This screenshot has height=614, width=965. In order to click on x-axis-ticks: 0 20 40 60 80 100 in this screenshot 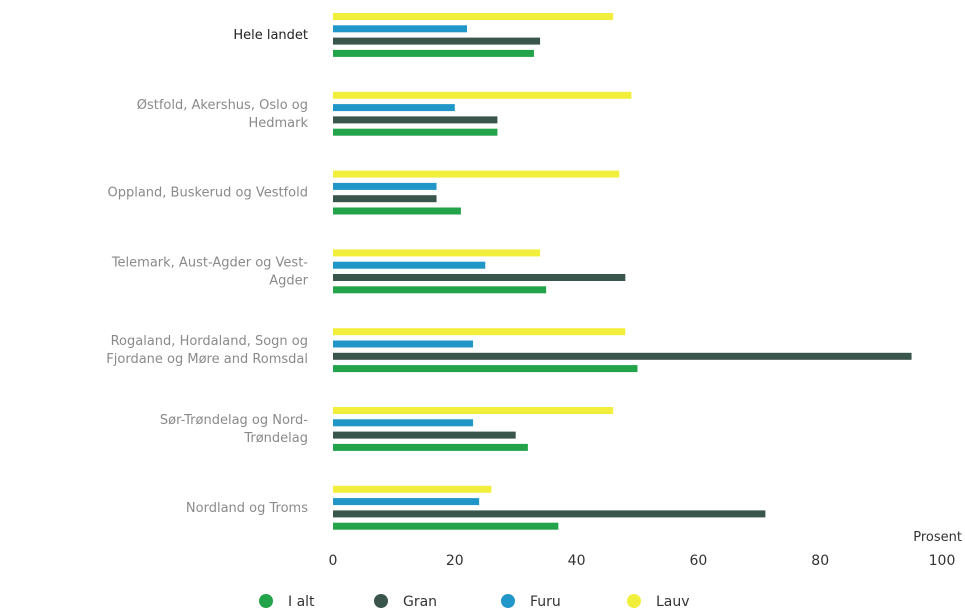, I will do `click(642, 561)`.